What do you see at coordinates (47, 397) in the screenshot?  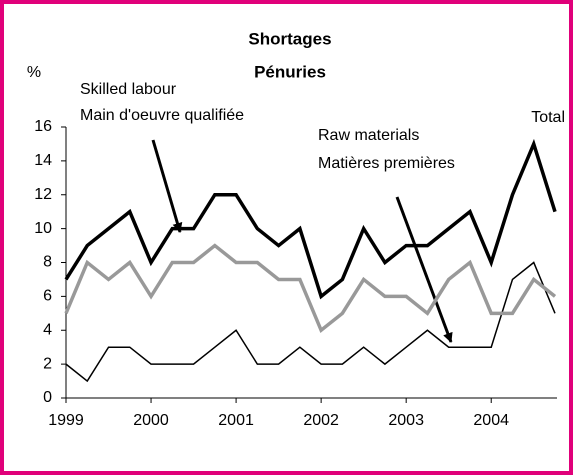 I see `y-tick-label: 0` at bounding box center [47, 397].